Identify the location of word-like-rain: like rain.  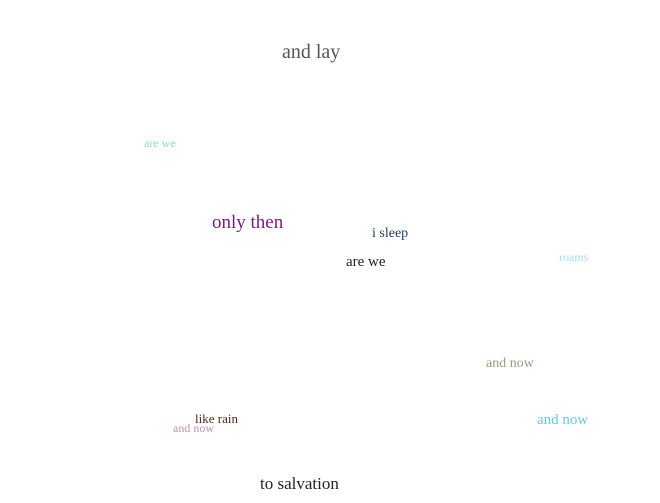
(216, 418).